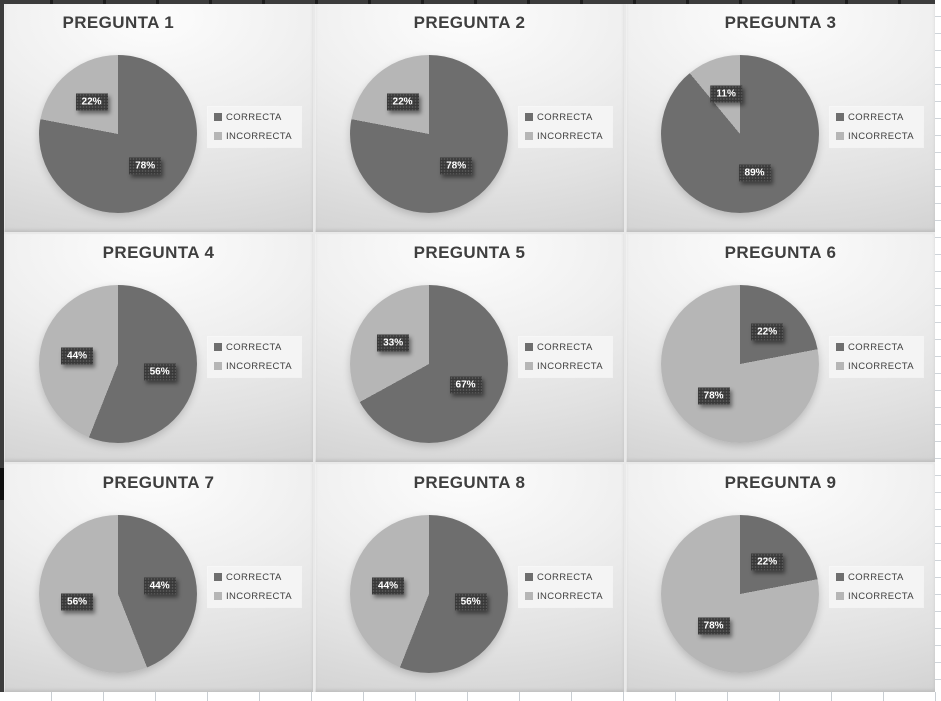 This screenshot has height=701, width=941. I want to click on sheet-left-edge, so click(2, 346).